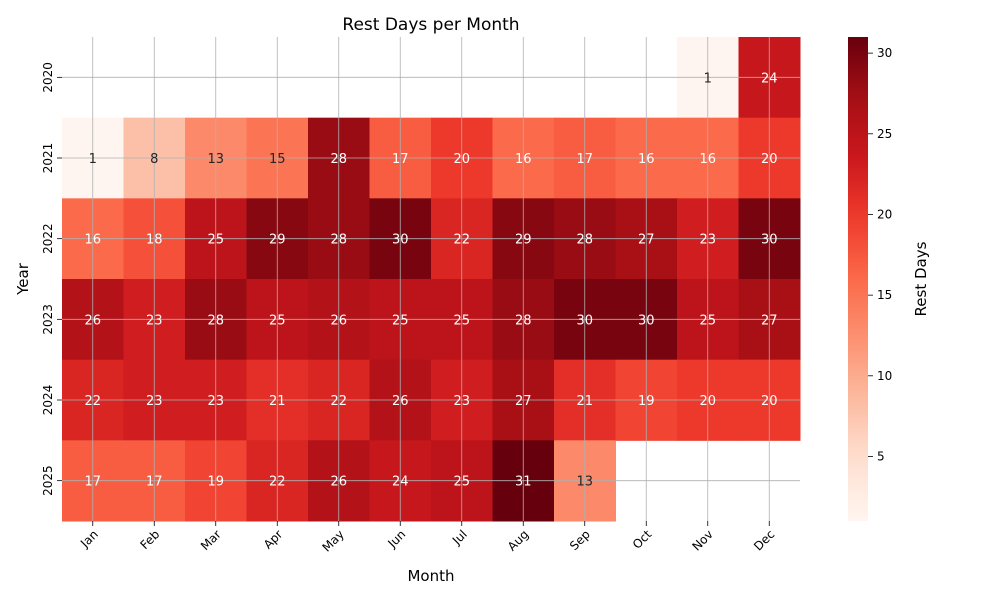  What do you see at coordinates (518, 540) in the screenshot?
I see `x-tick-label: Aug` at bounding box center [518, 540].